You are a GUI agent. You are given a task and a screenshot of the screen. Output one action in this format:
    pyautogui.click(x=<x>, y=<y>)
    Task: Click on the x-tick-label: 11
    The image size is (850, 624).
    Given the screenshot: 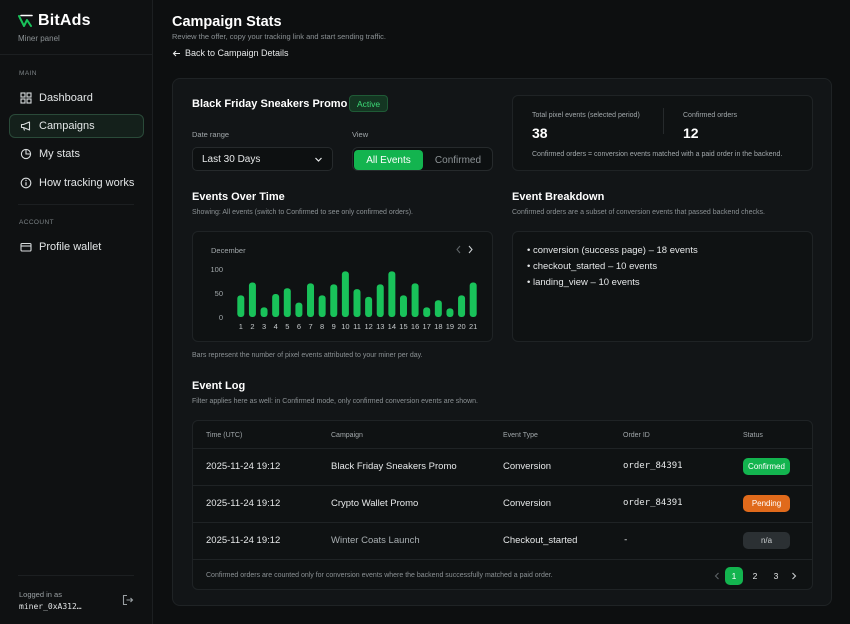 What is the action you would take?
    pyautogui.click(x=357, y=326)
    